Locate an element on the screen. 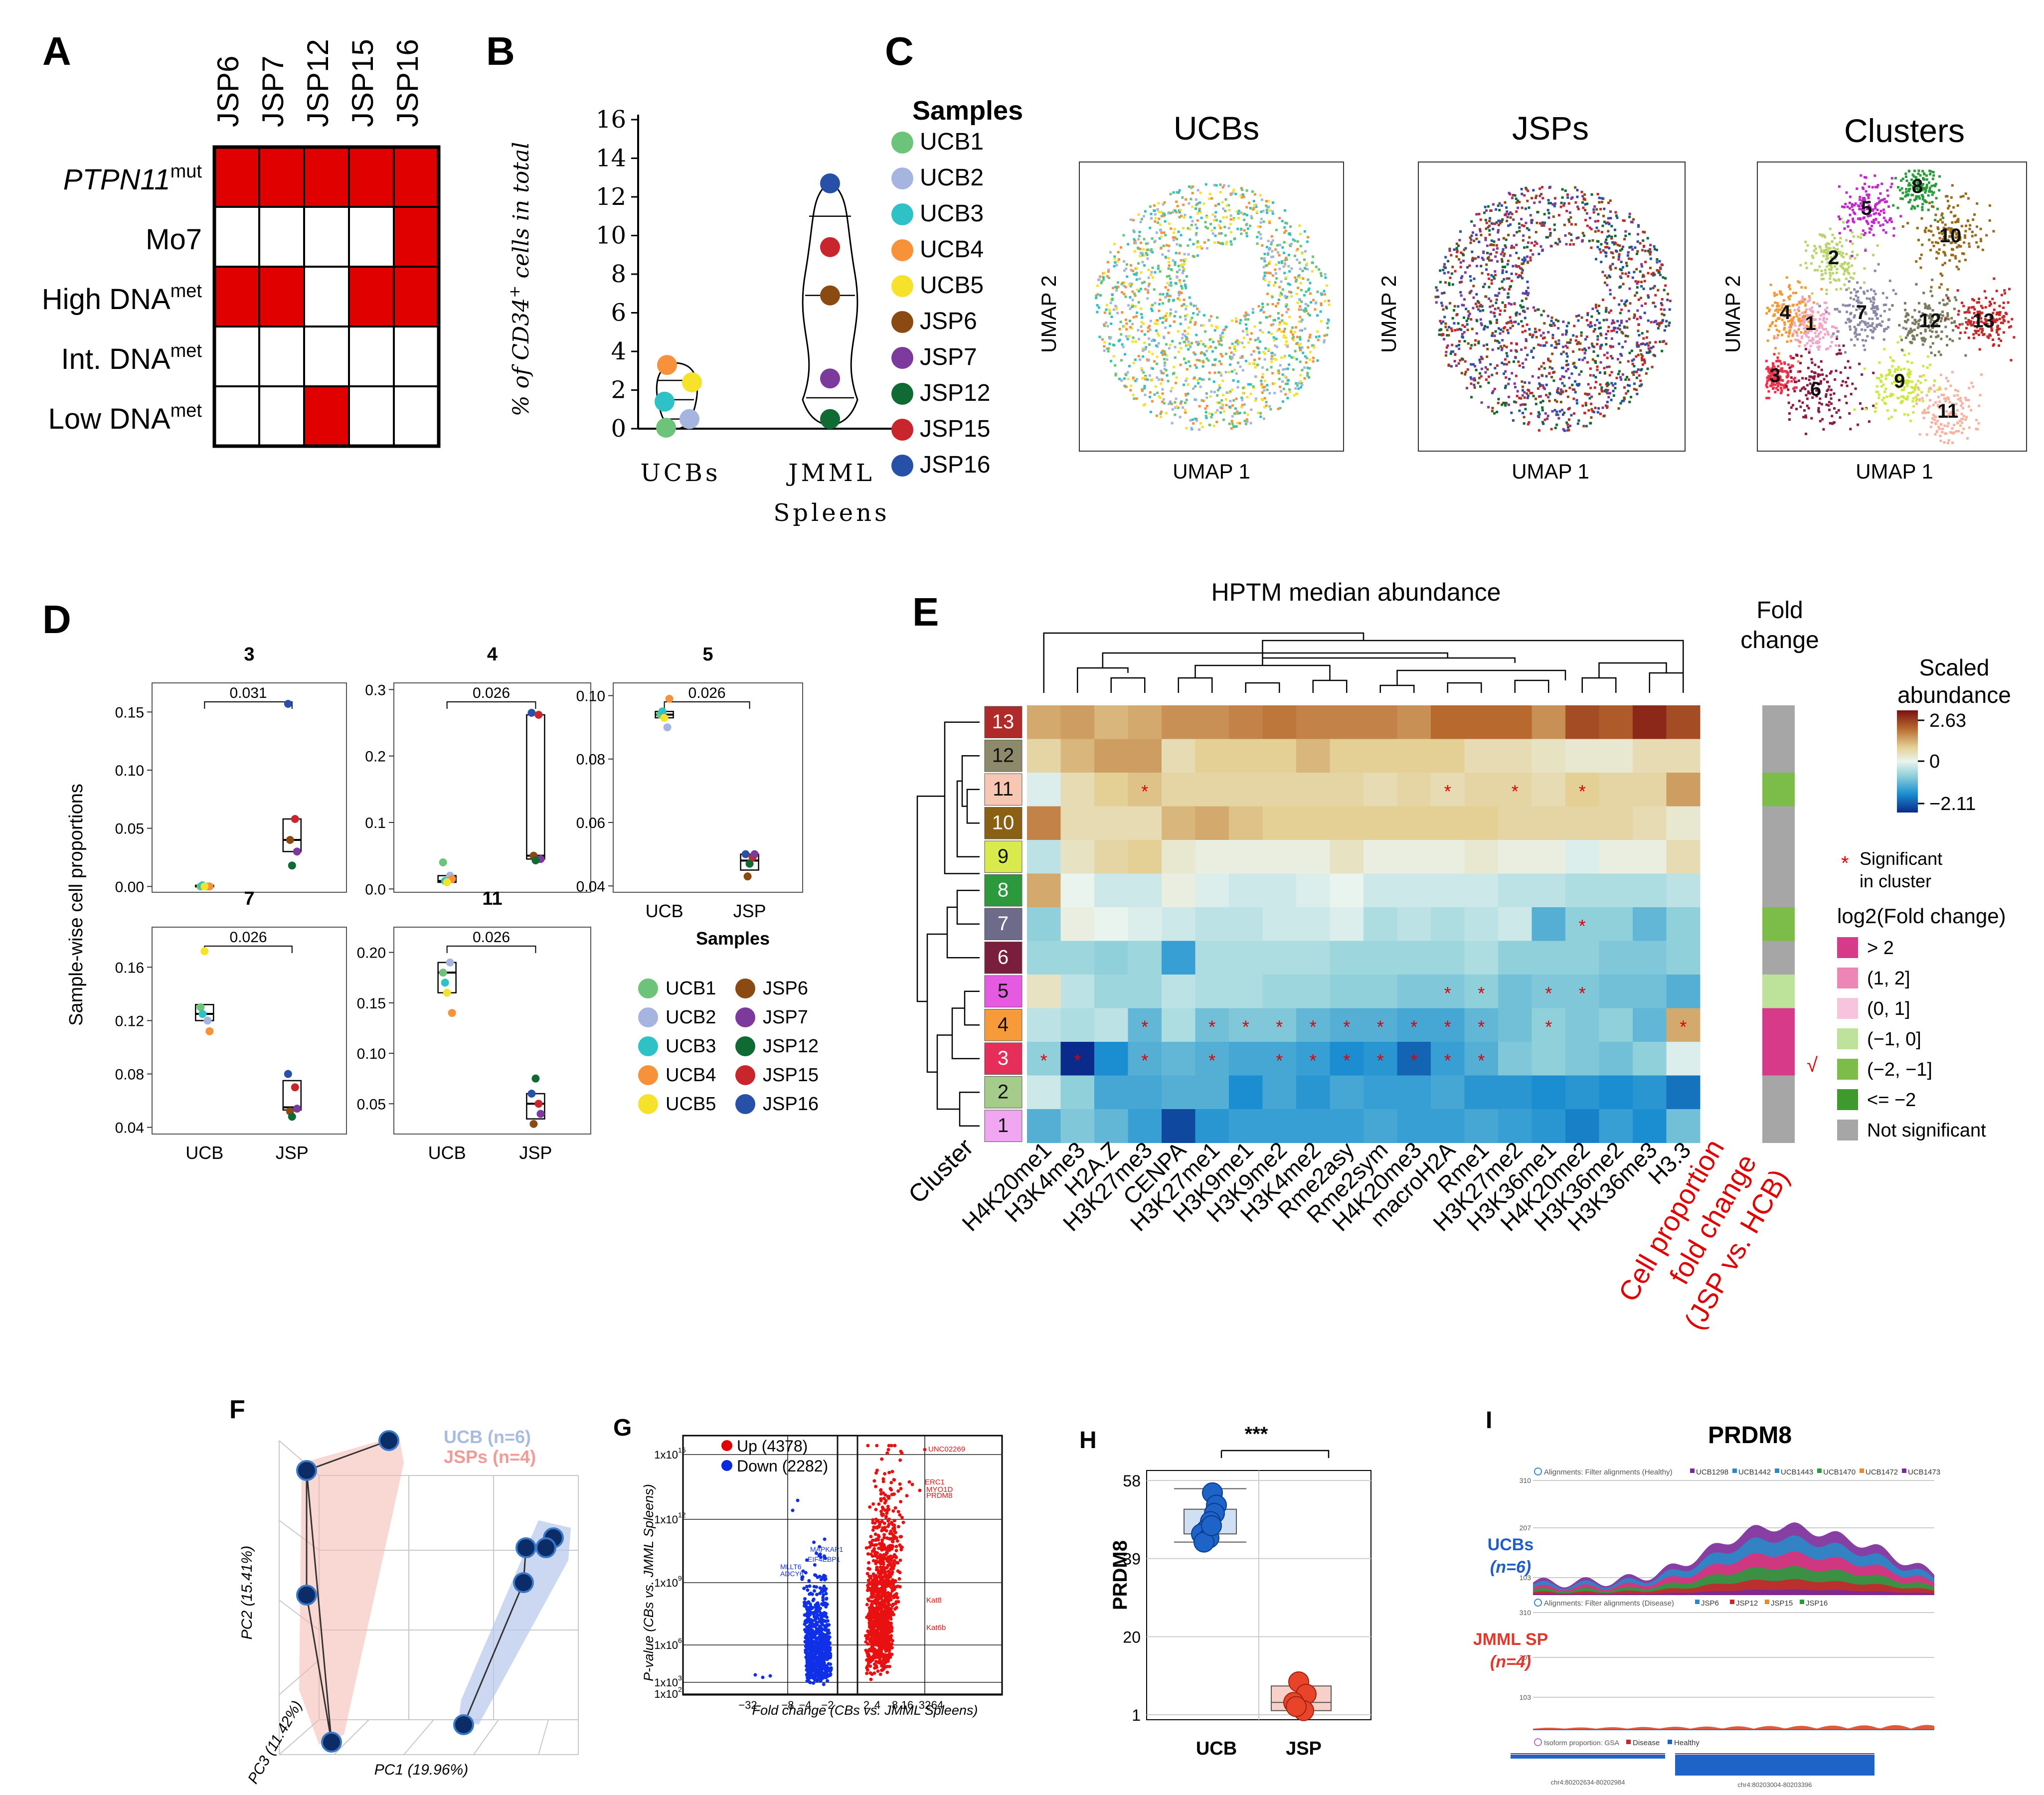 The height and width of the screenshot is (1795, 2044). c-legend-dot-UCB1 is located at coordinates (902, 143).